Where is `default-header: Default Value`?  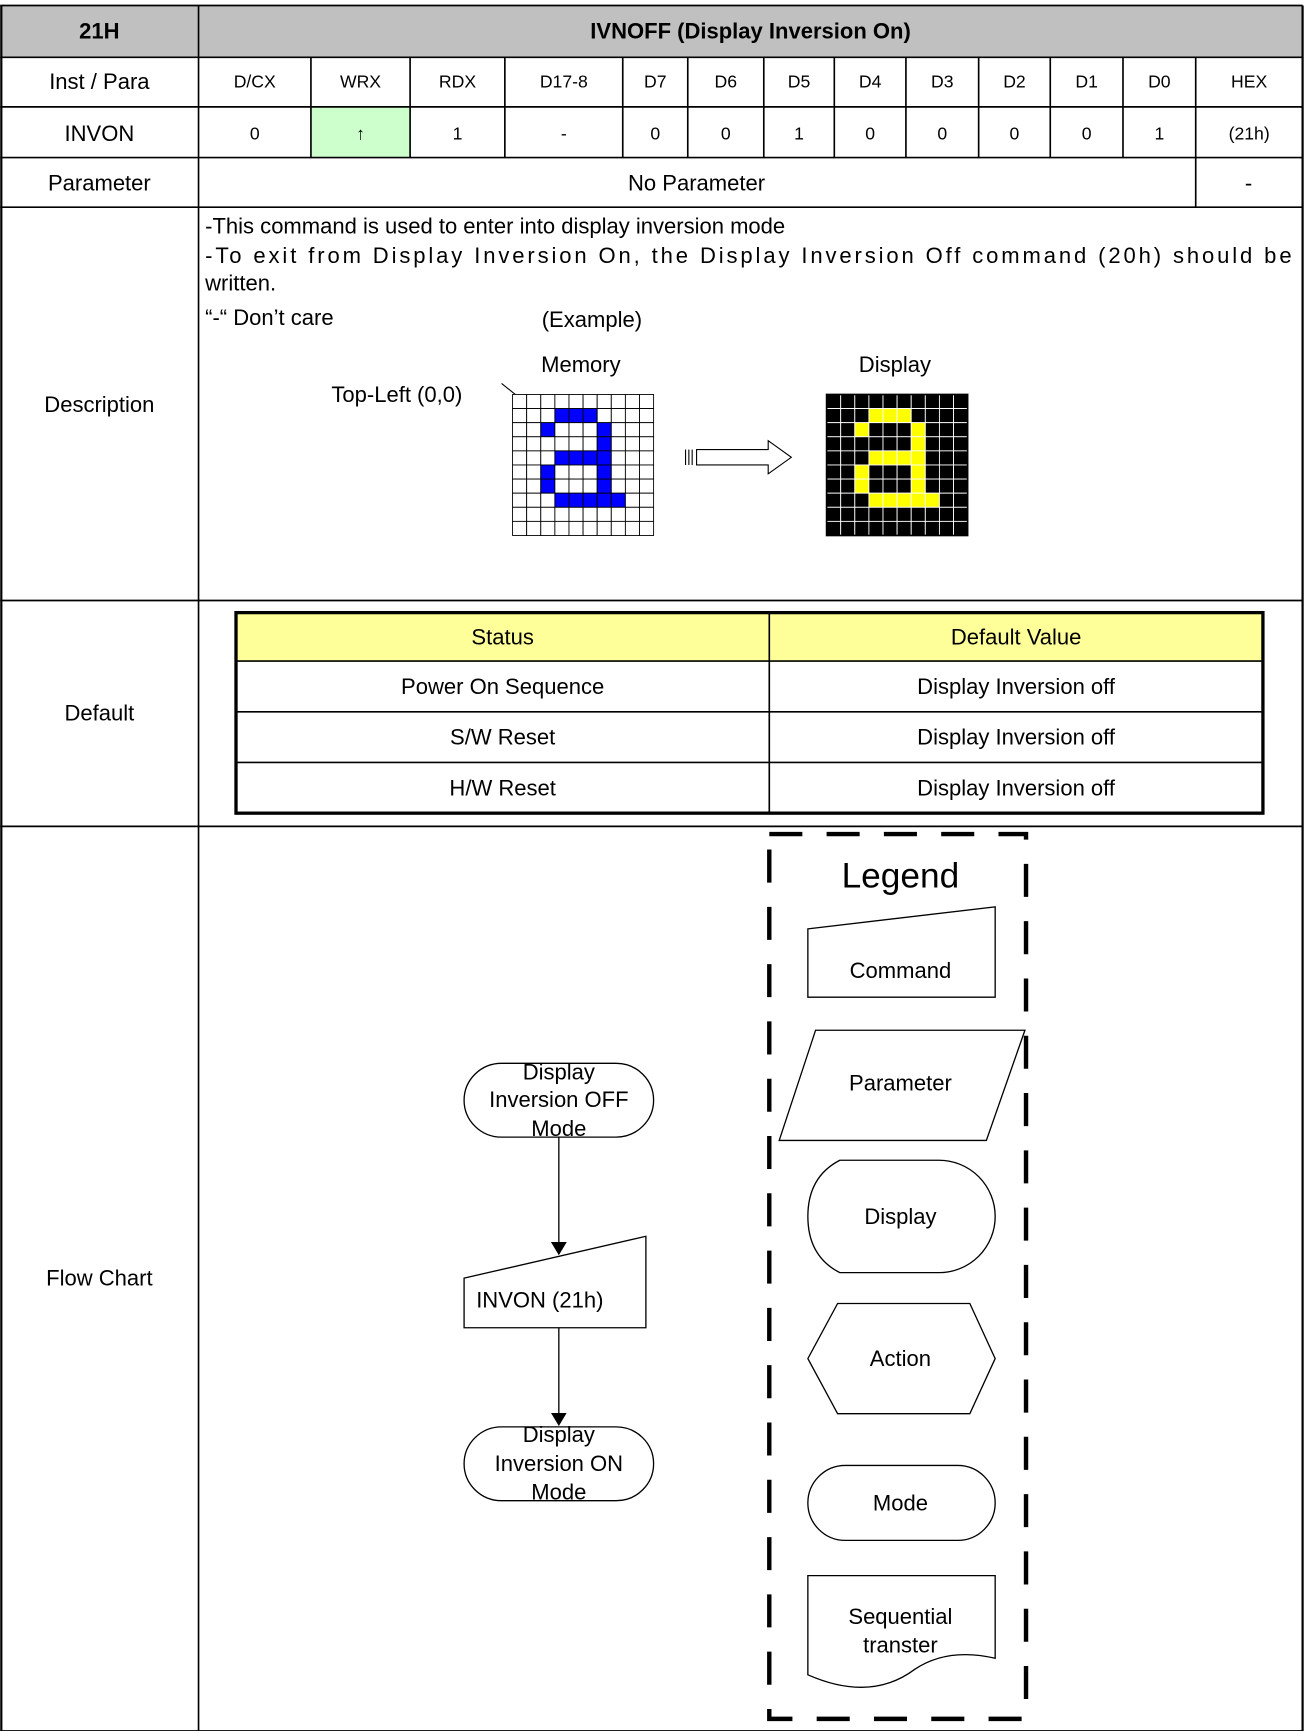 default-header: Default Value is located at coordinates (1016, 636).